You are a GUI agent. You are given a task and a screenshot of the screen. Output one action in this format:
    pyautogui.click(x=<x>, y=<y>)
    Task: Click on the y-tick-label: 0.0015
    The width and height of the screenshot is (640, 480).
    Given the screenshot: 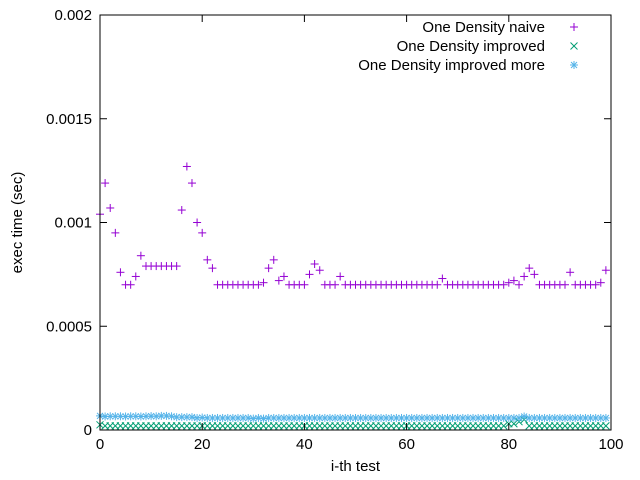 What is the action you would take?
    pyautogui.click(x=69, y=119)
    